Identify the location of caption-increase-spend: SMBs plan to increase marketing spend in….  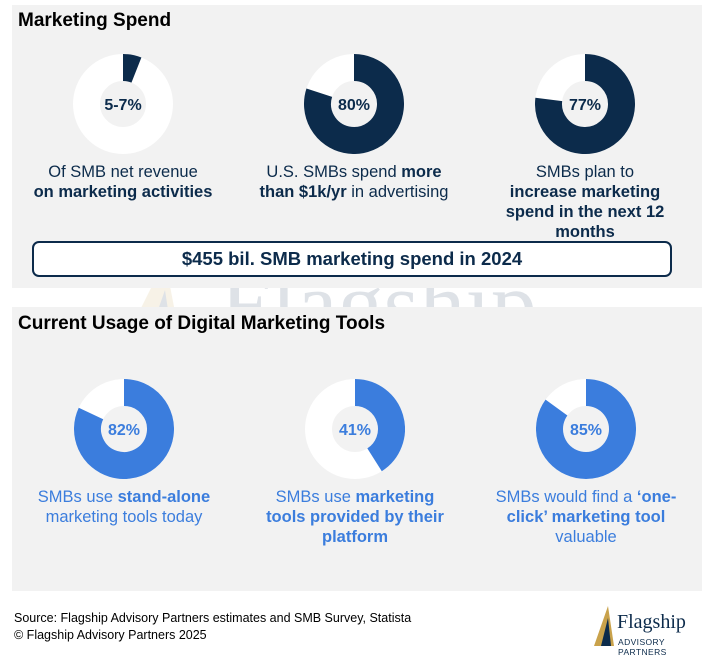
(585, 202).